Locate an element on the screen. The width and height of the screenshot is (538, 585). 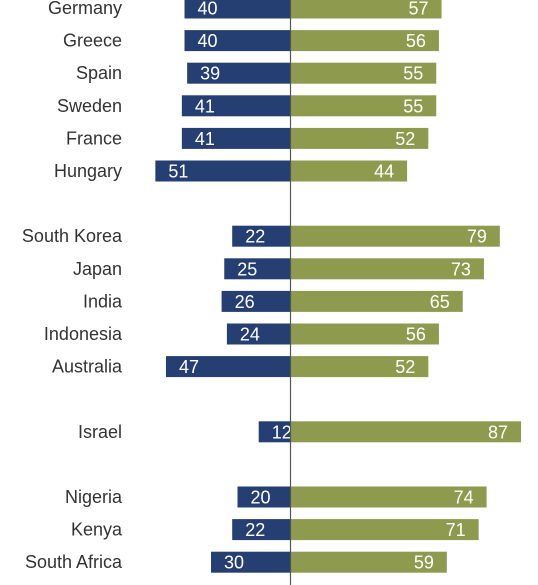
bar-right-kenya is located at coordinates (384, 530).